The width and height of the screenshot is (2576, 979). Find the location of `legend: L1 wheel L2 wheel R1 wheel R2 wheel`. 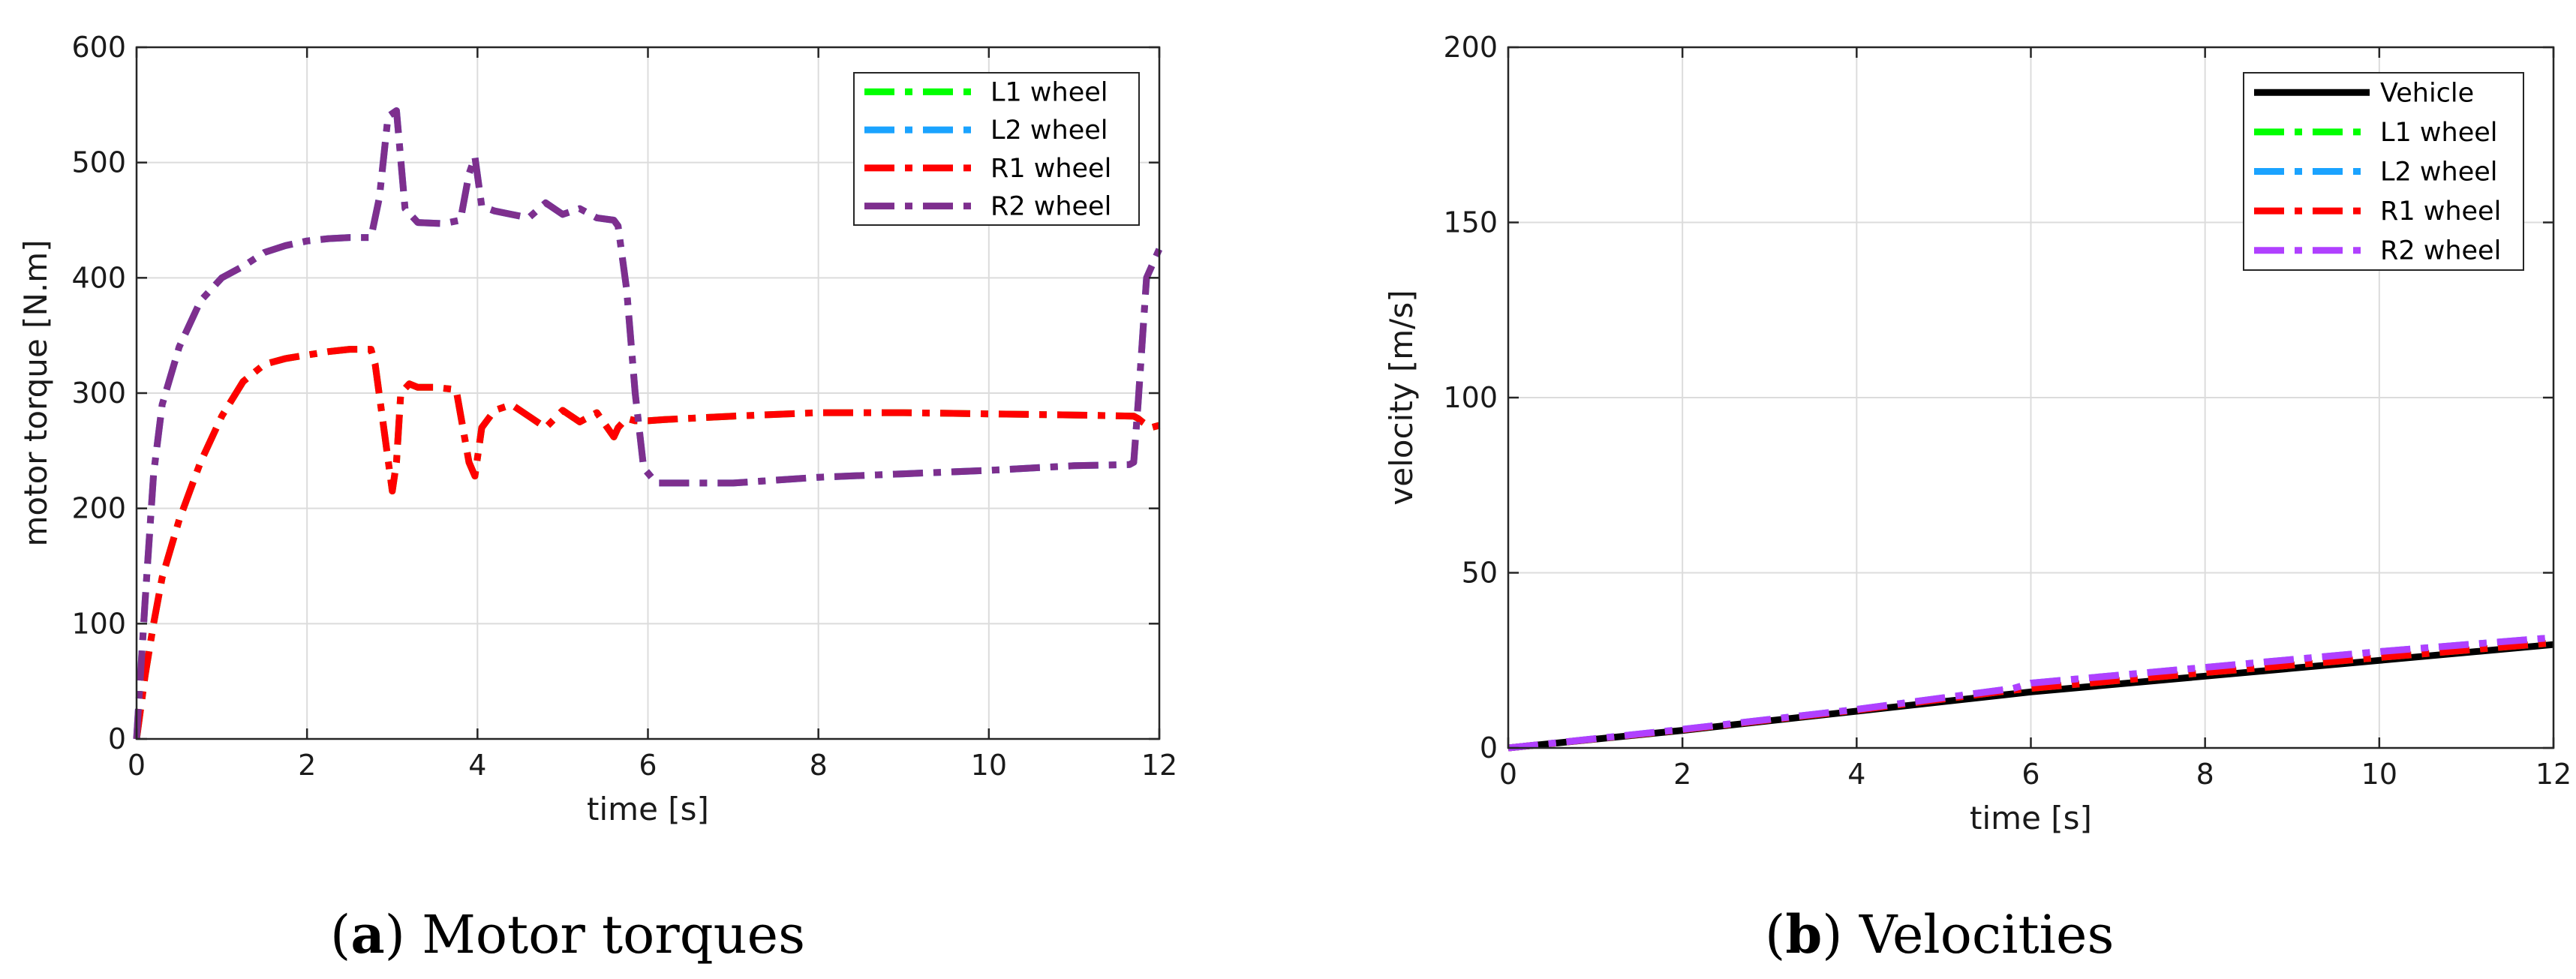

legend: L1 wheel L2 wheel R1 wheel R2 wheel is located at coordinates (996, 149).